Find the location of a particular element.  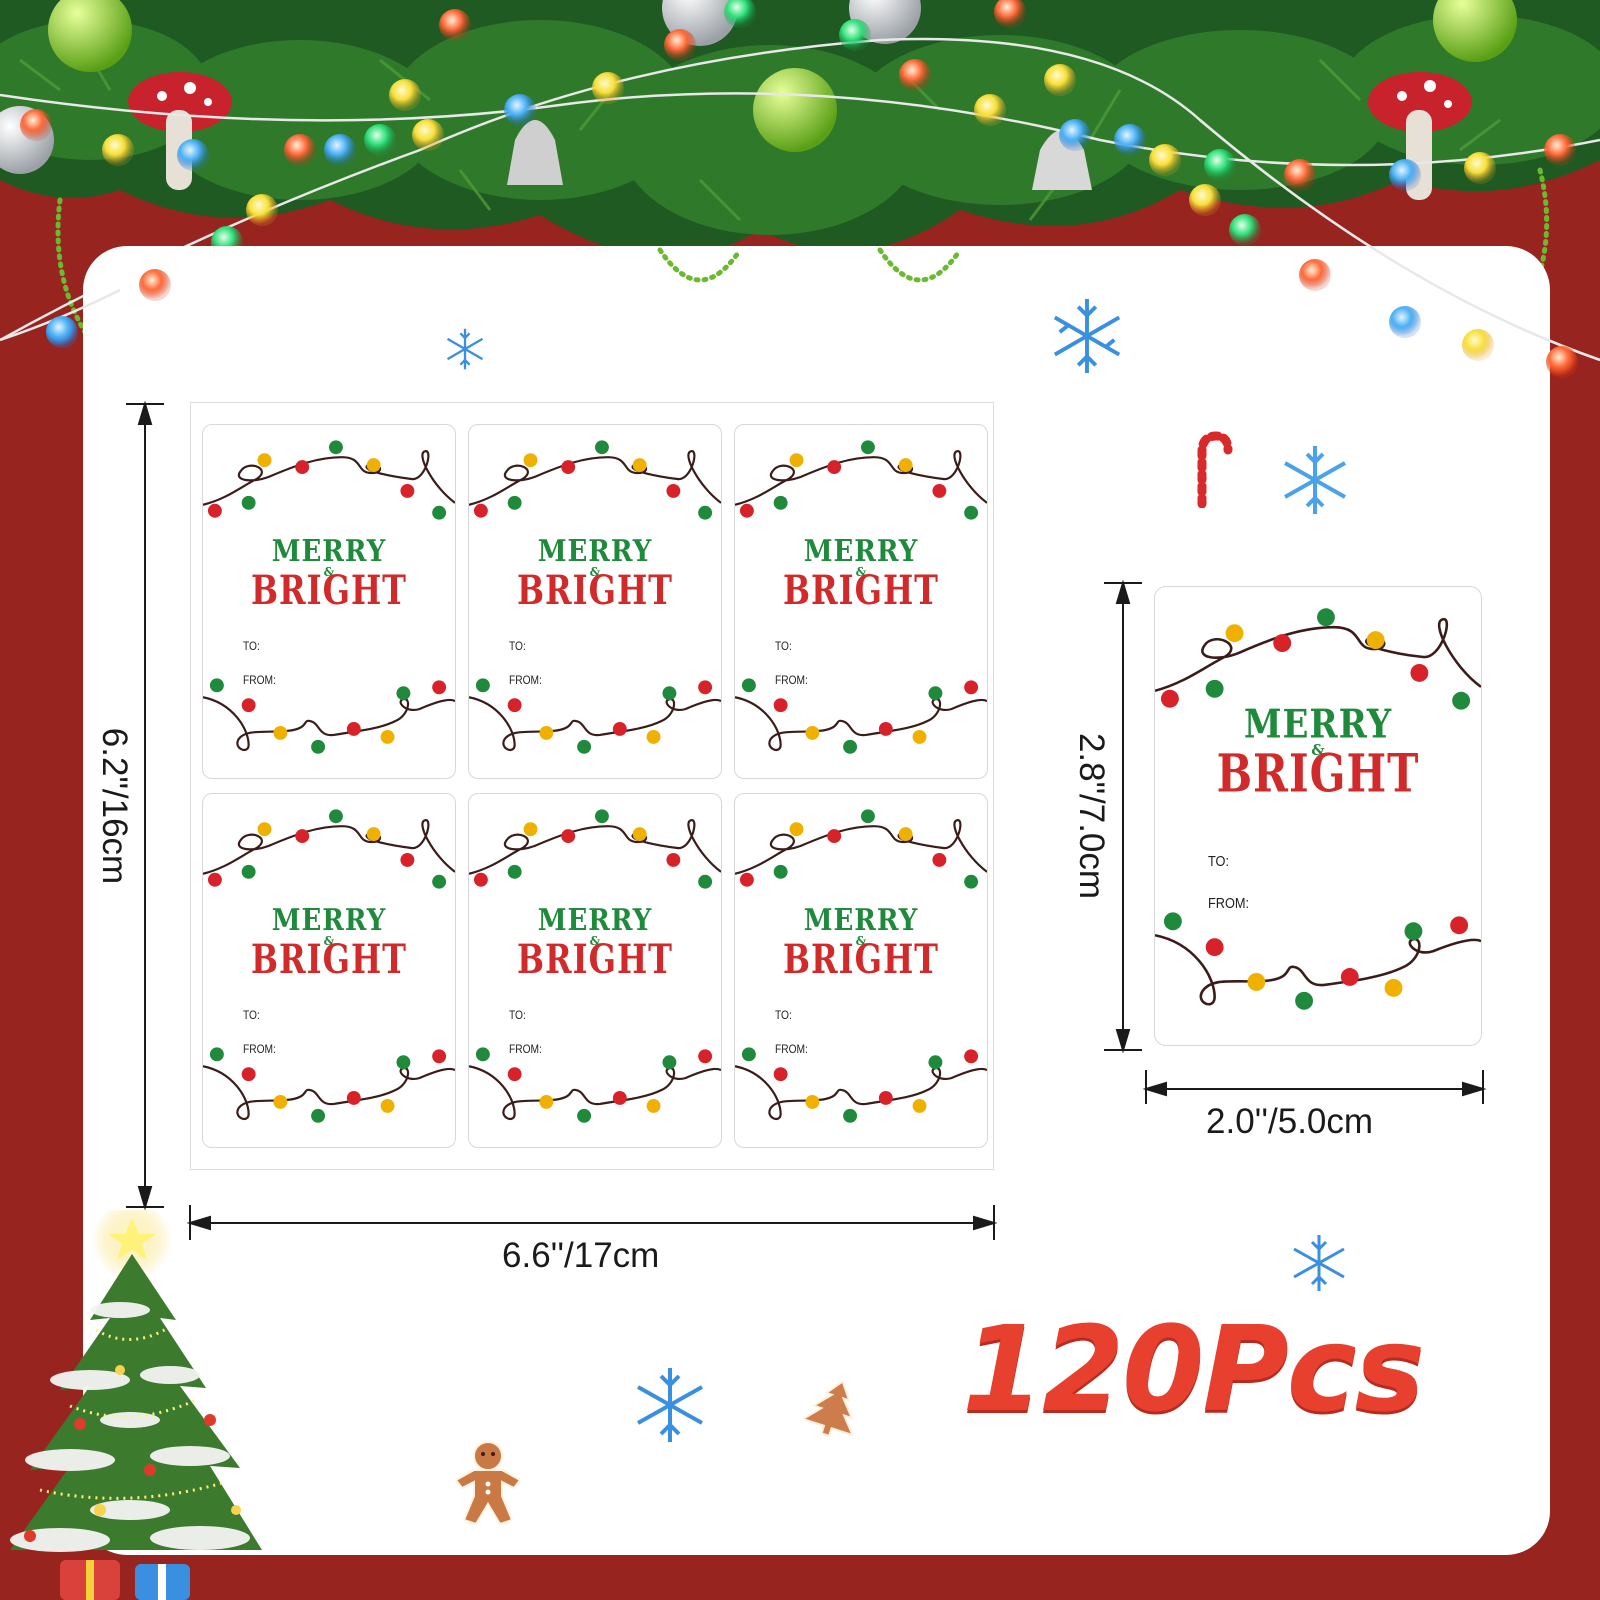

quantity-text: 120Pcs is located at coordinates (1193, 1369).